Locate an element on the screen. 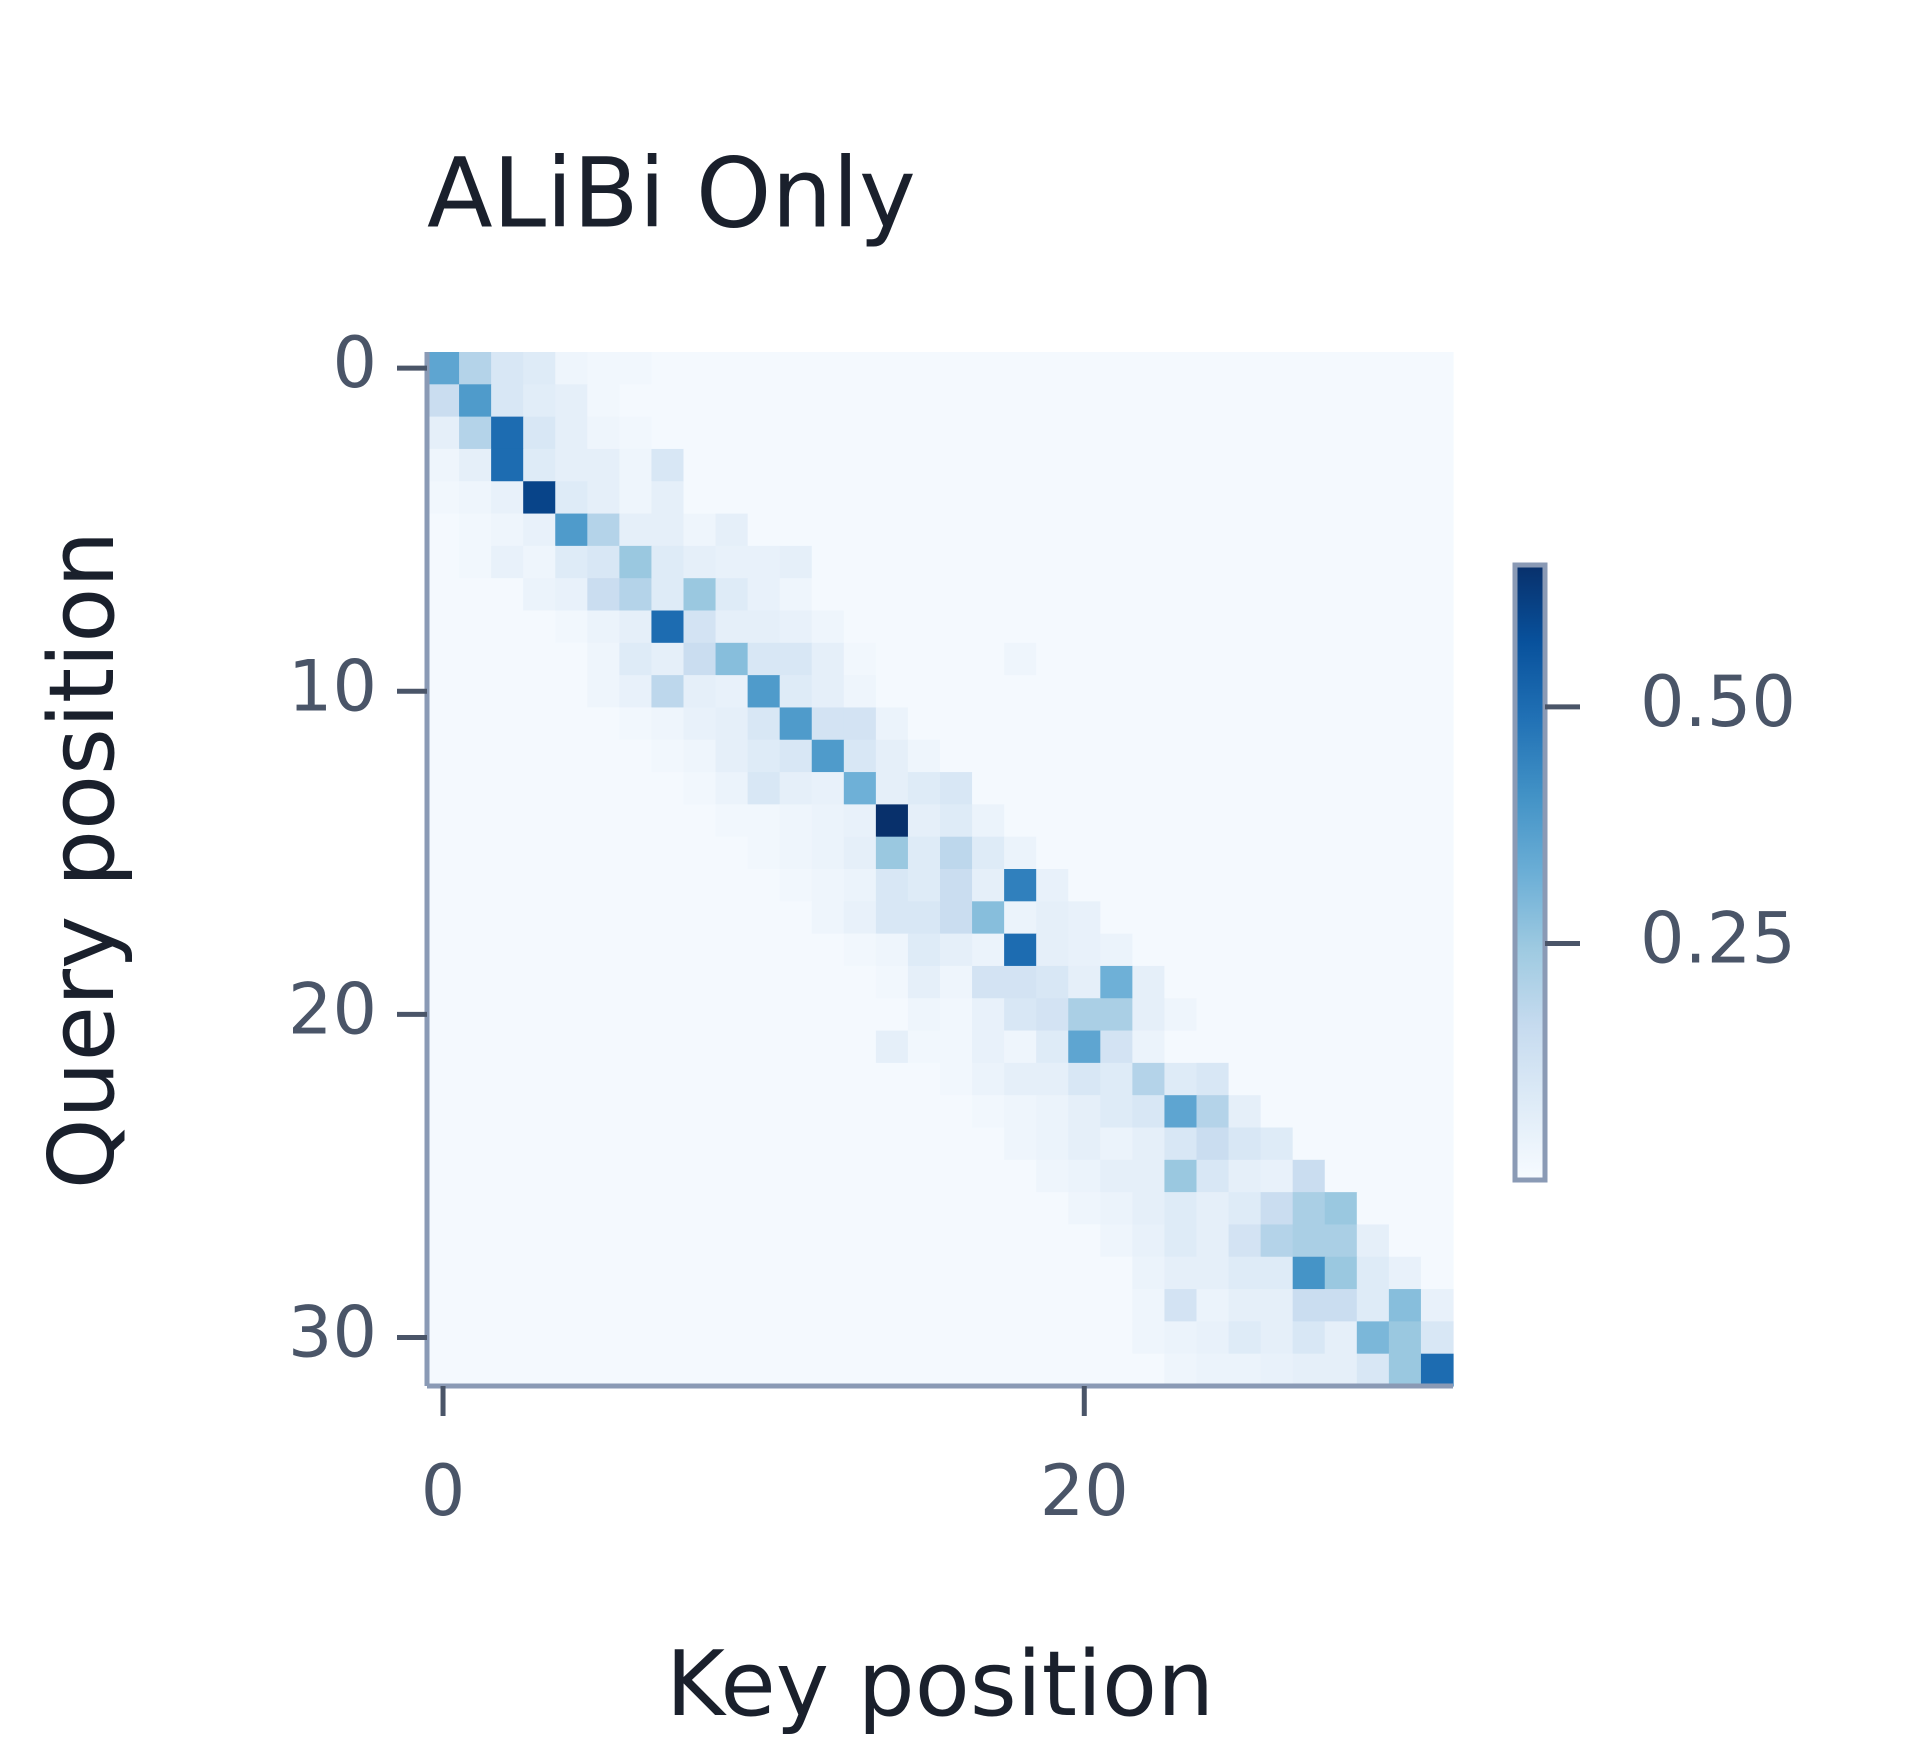 This screenshot has width=1920, height=1760. y-tick-label: 30 is located at coordinates (332, 1333).